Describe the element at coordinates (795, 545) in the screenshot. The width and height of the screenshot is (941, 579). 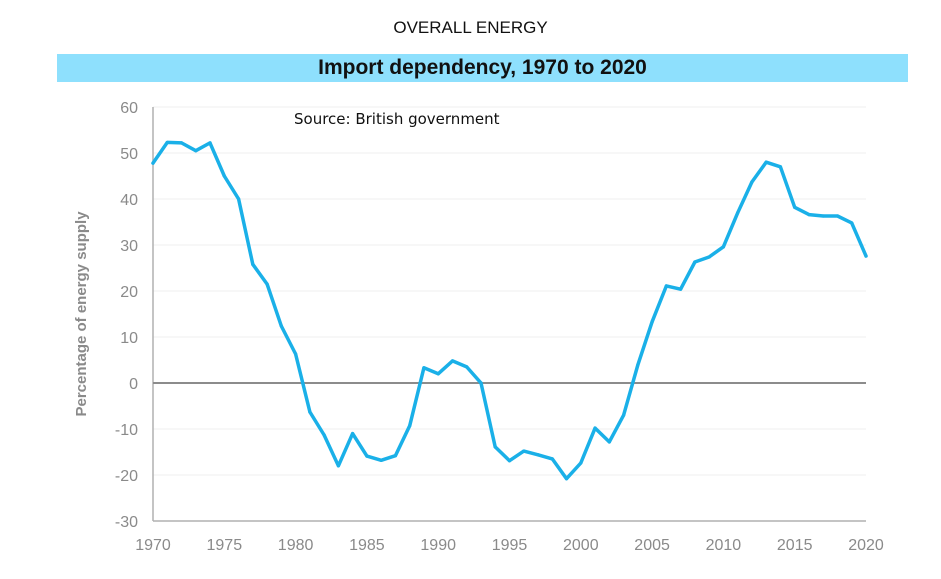
I see `x-tick-label: 2015` at that location.